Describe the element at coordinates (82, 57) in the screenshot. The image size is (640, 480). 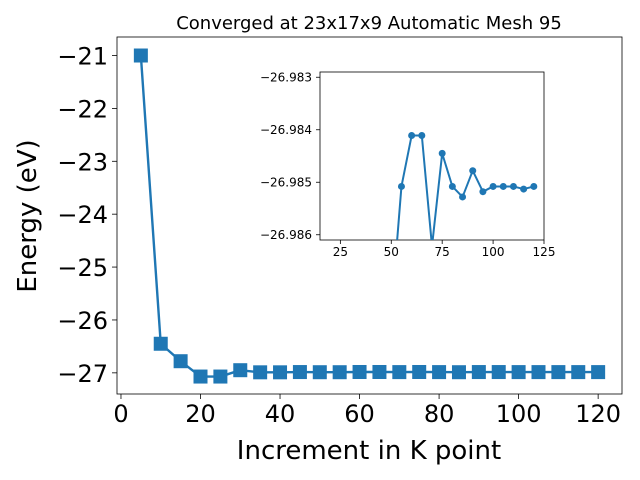
I see `main-y-tick-label: −21` at that location.